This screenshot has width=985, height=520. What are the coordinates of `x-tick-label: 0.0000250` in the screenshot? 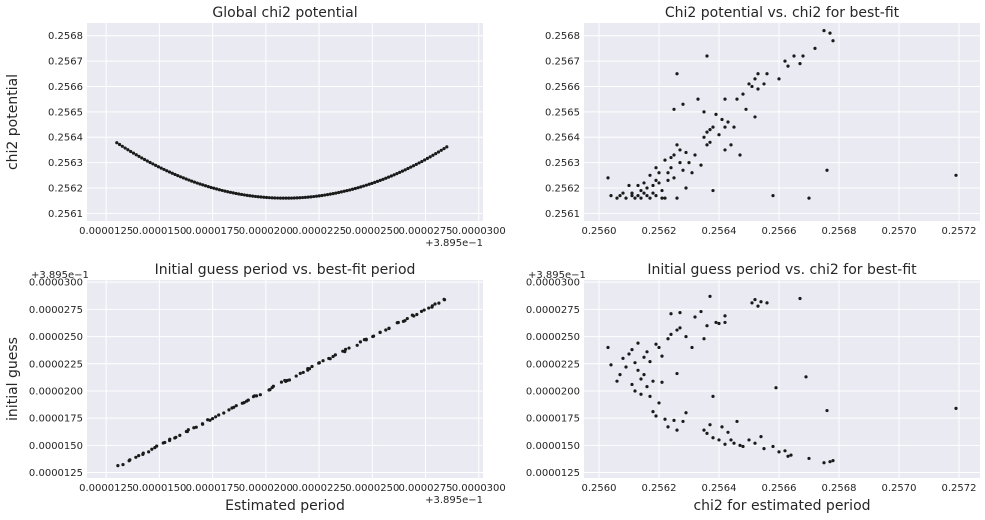 It's located at (372, 488).